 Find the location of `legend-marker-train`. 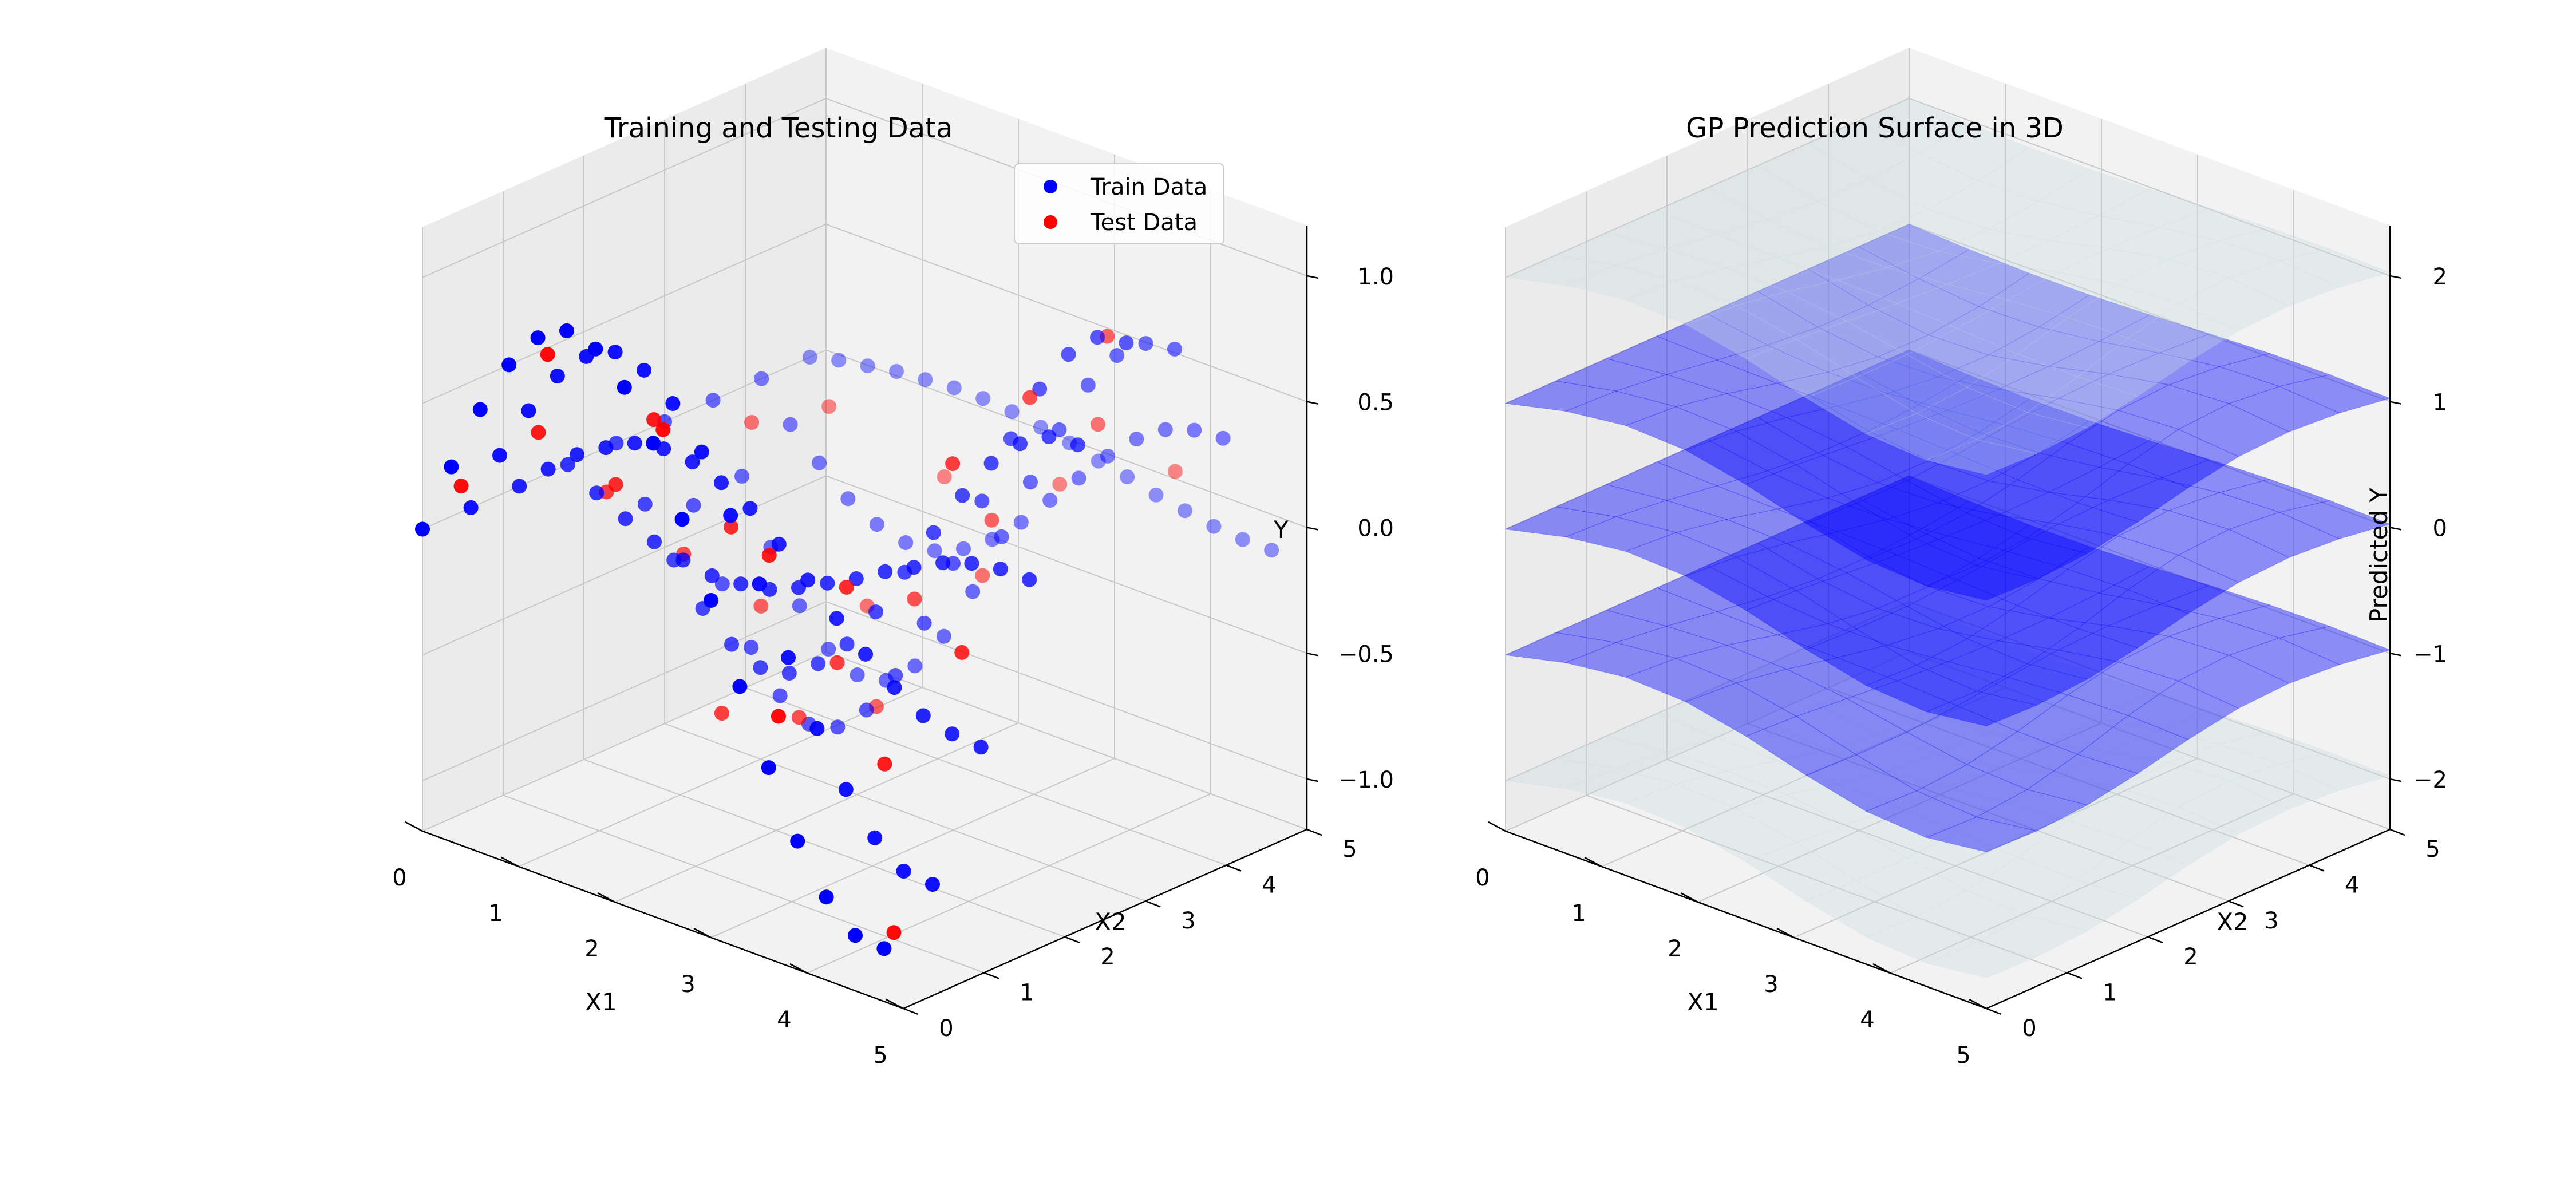

legend-marker-train is located at coordinates (1050, 187).